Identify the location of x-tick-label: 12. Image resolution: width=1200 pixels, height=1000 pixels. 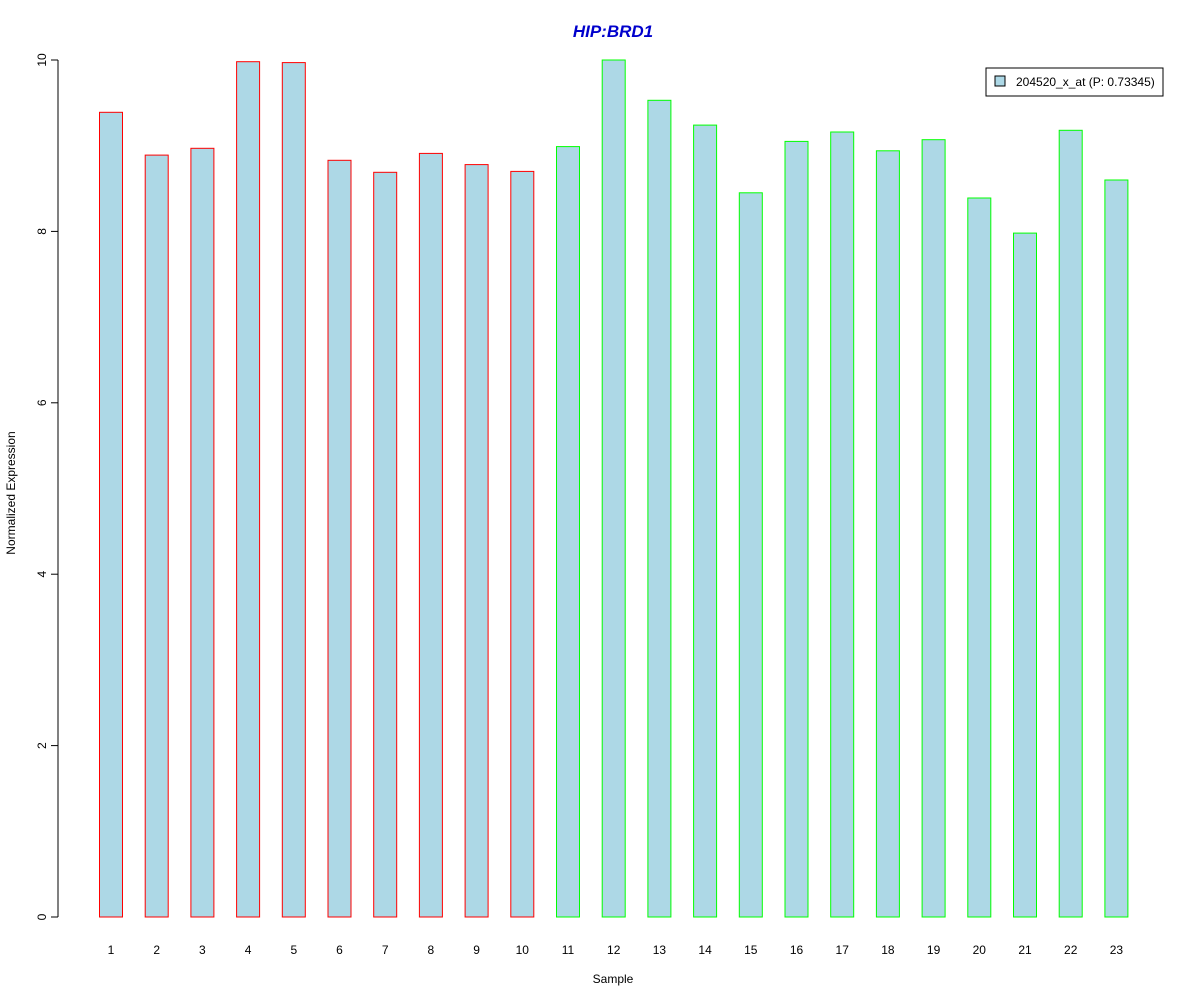
(614, 950).